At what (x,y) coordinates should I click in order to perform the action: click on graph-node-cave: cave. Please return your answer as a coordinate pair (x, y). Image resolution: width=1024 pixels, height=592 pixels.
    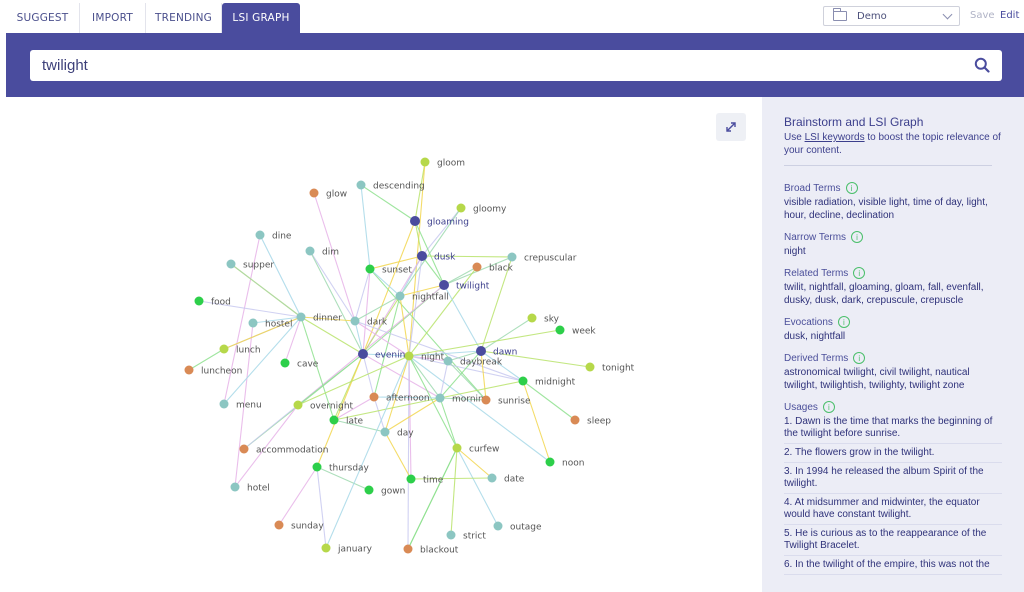
    Looking at the image, I should click on (299, 364).